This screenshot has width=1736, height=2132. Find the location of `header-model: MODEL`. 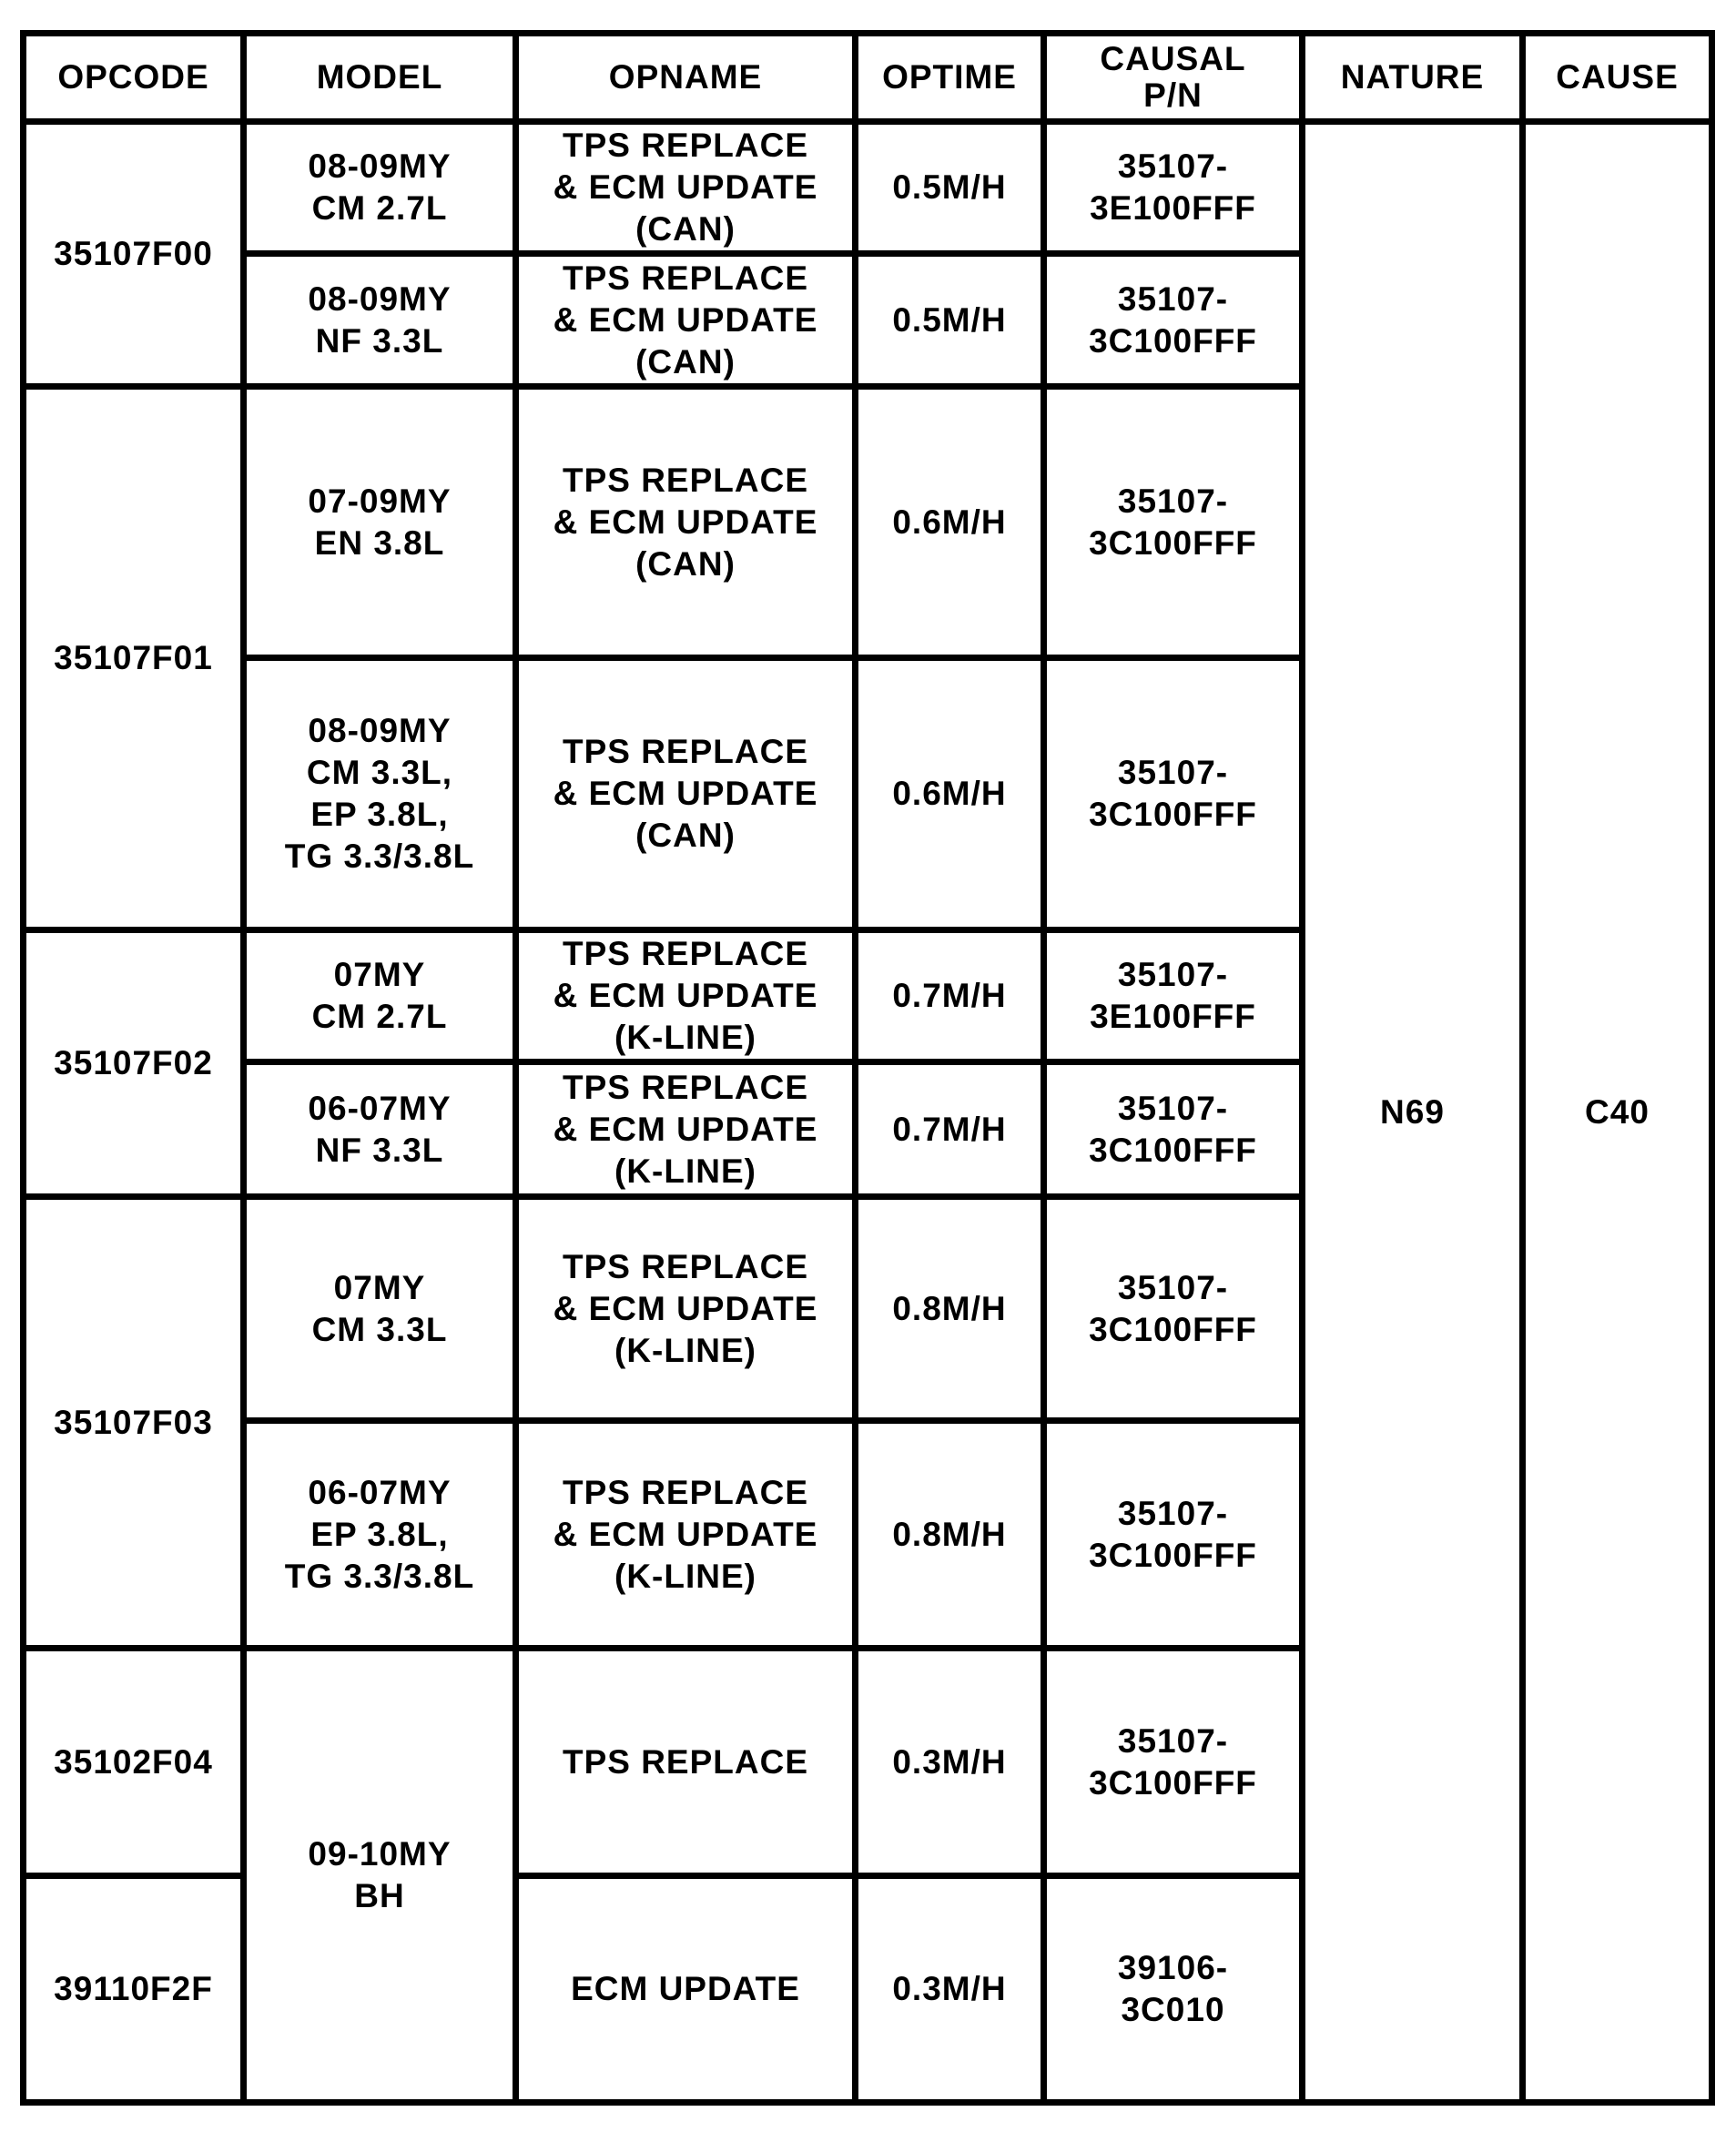

header-model: MODEL is located at coordinates (380, 77).